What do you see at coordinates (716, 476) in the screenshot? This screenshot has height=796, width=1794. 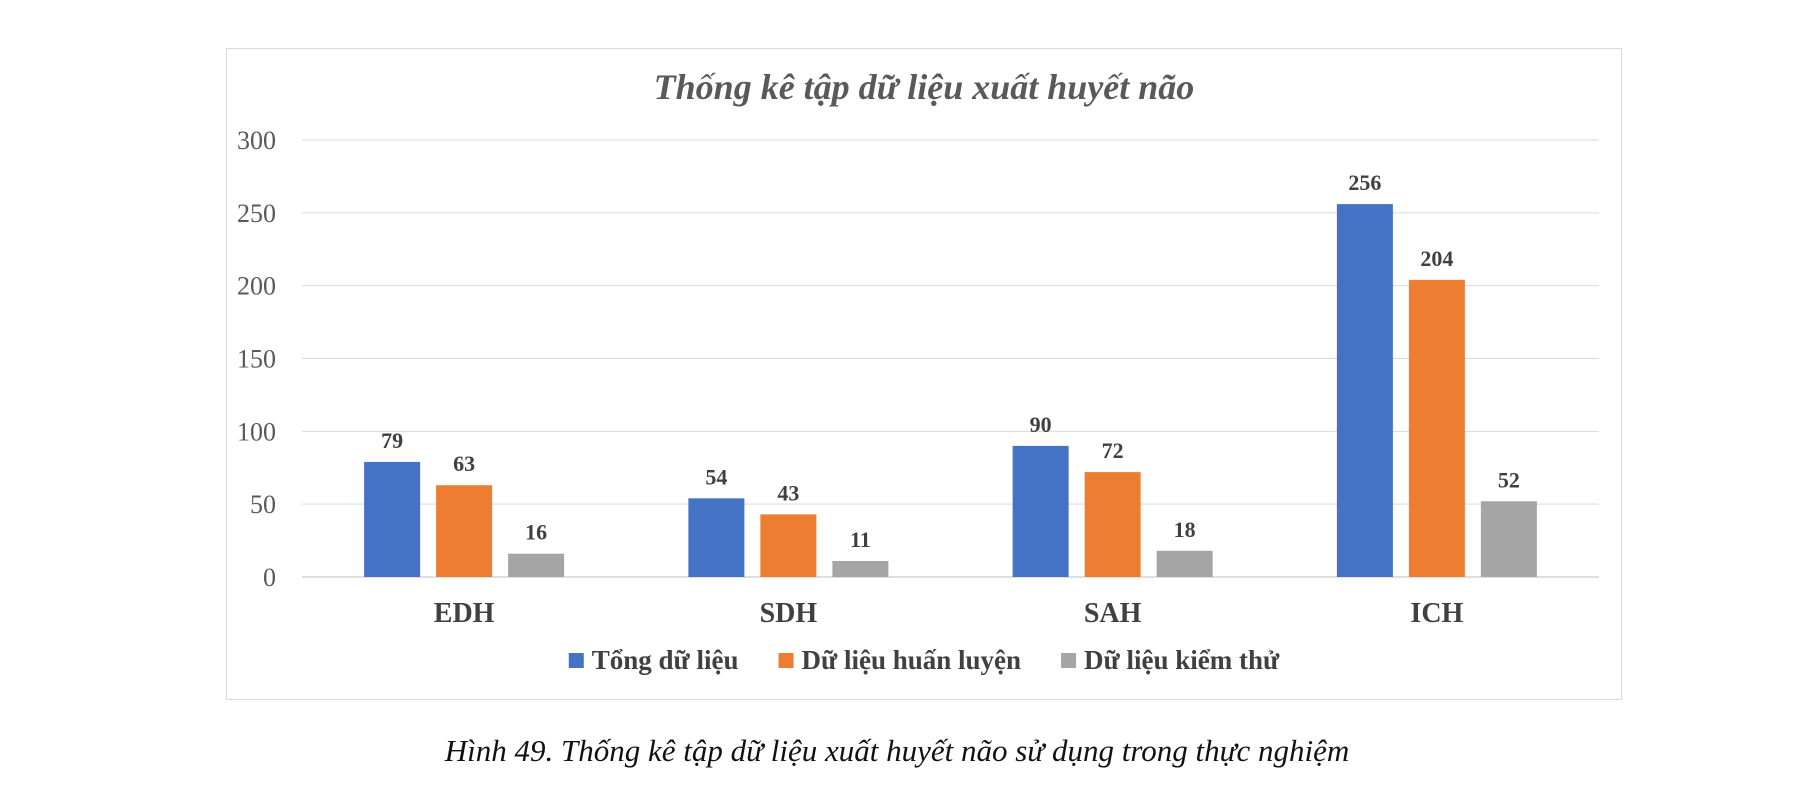 I see `data-label: 54` at bounding box center [716, 476].